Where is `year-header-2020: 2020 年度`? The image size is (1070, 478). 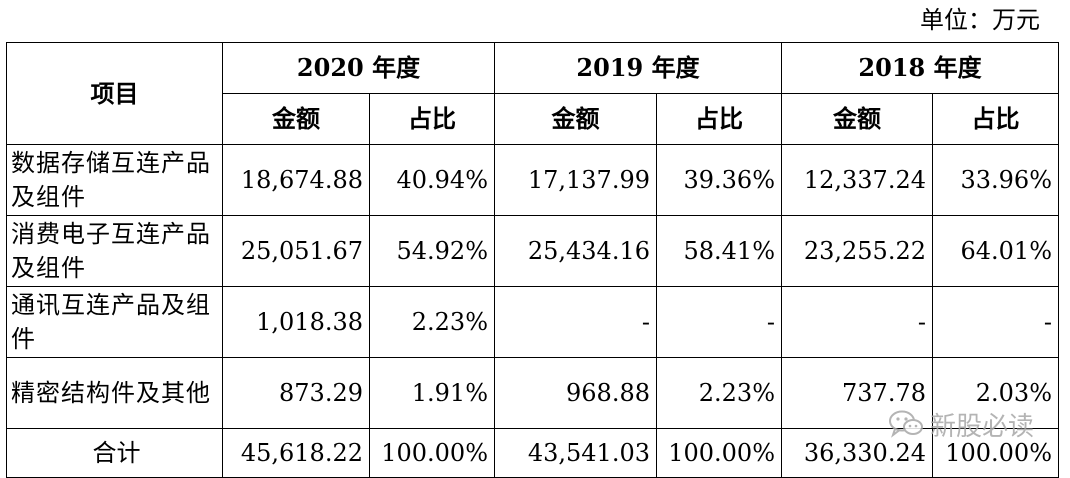
year-header-2020: 2020 年度 is located at coordinates (358, 68).